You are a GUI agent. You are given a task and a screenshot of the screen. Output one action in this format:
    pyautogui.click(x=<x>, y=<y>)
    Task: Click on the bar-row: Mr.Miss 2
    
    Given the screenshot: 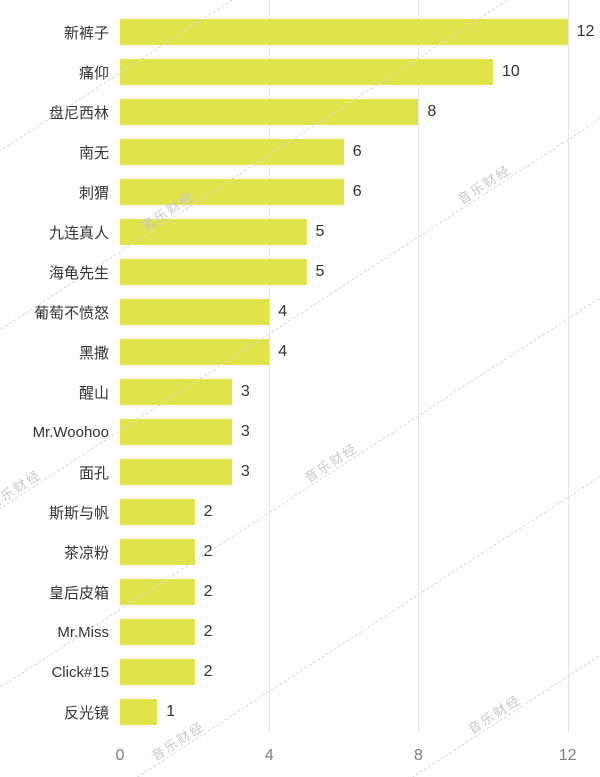 What is the action you would take?
    pyautogui.click(x=300, y=632)
    